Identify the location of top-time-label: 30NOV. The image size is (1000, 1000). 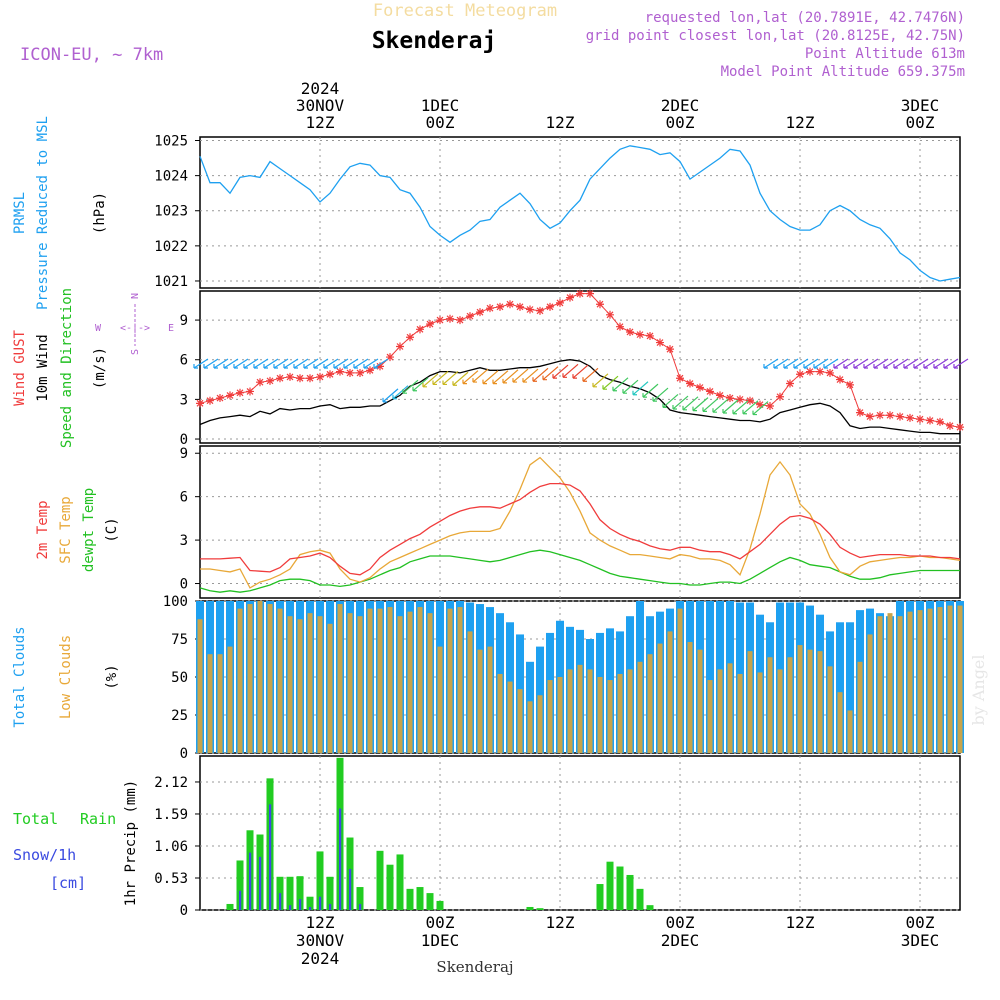
(320, 105).